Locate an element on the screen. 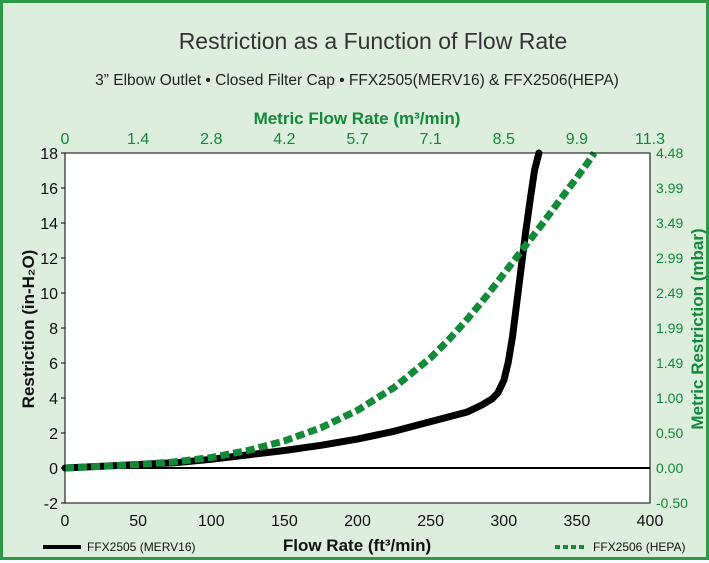  legend-hepa-label: FFX2506 (HEPA) is located at coordinates (639, 547).